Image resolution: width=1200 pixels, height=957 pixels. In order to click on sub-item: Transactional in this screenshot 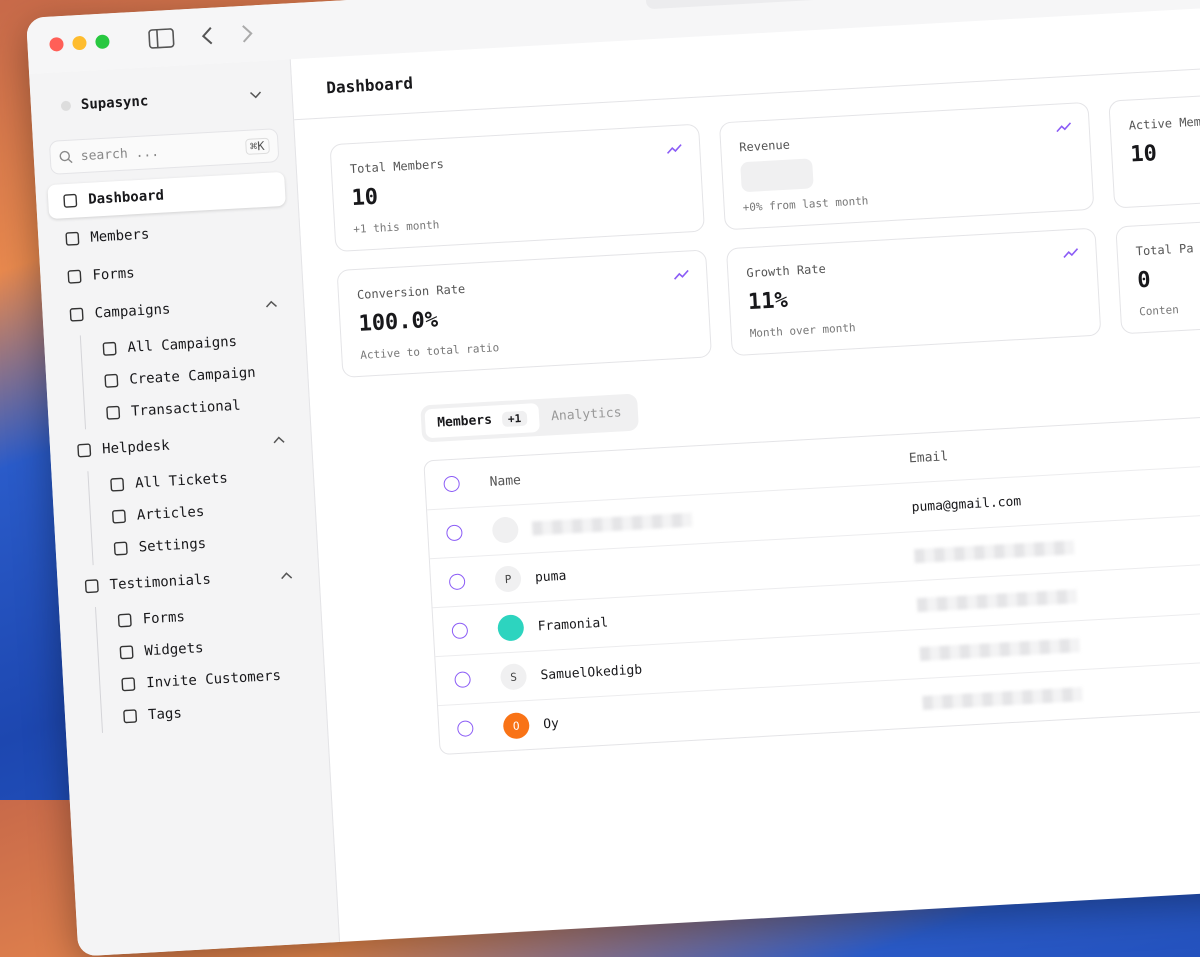, I will do `click(195, 408)`.